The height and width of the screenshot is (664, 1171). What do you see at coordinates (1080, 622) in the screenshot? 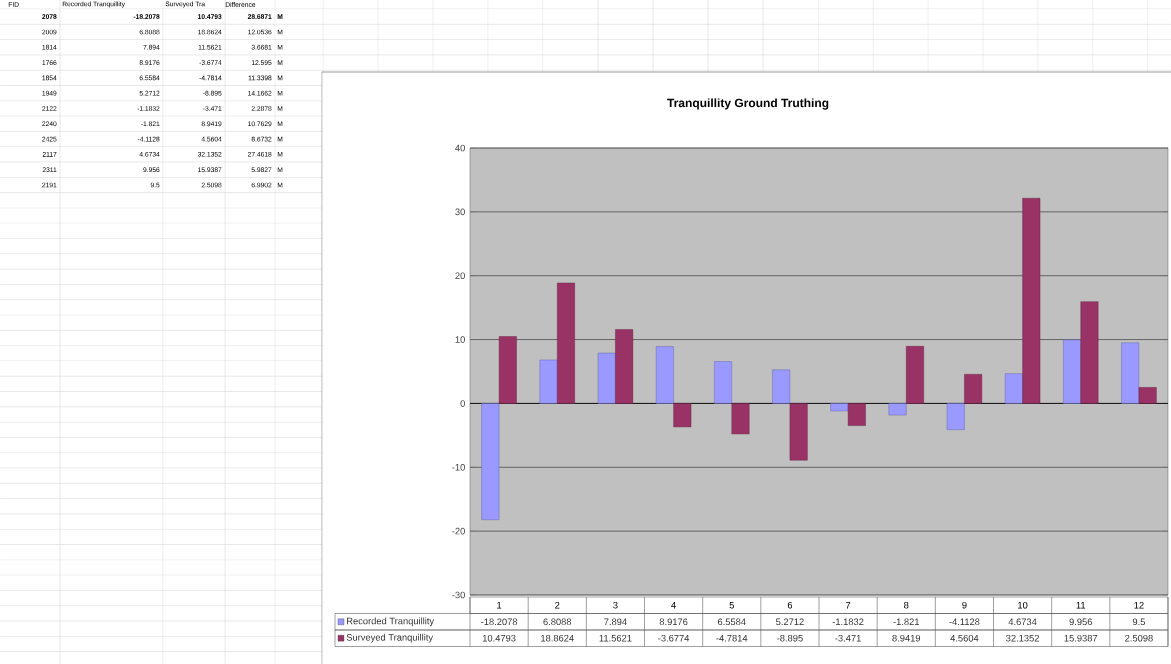
I see `data-label: 9.956` at bounding box center [1080, 622].